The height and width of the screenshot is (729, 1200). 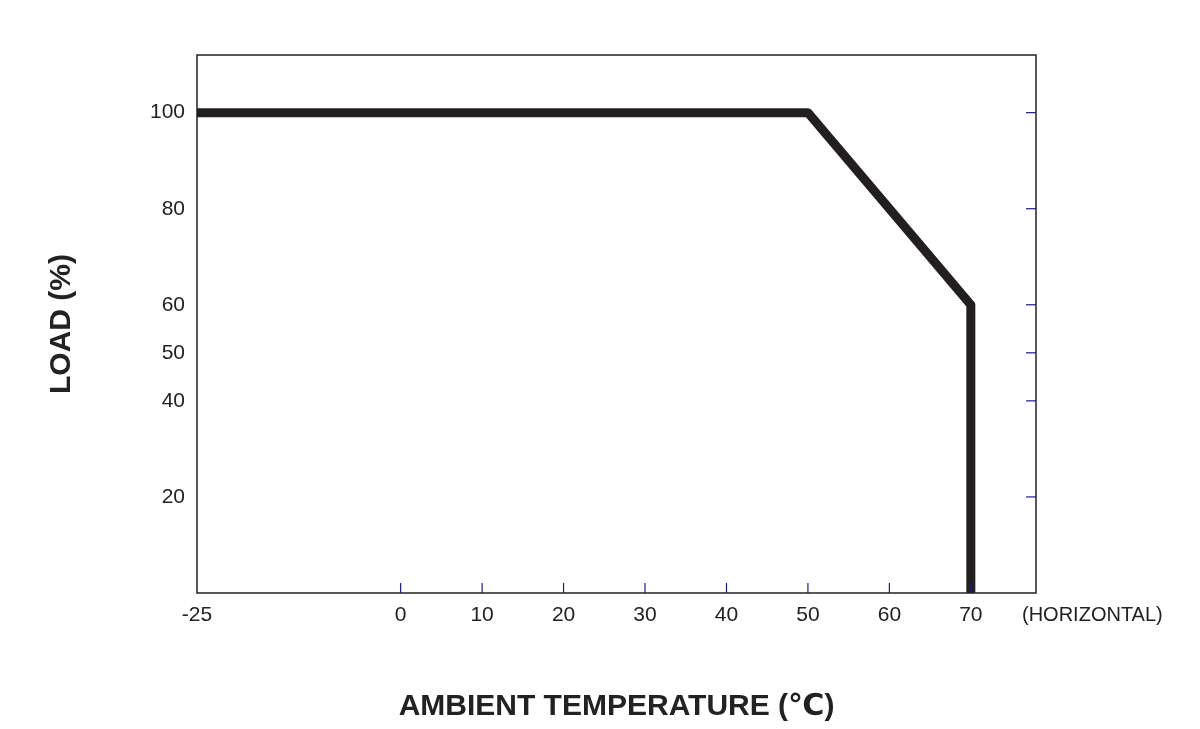 What do you see at coordinates (167, 111) in the screenshot?
I see `y-tick-label: 100` at bounding box center [167, 111].